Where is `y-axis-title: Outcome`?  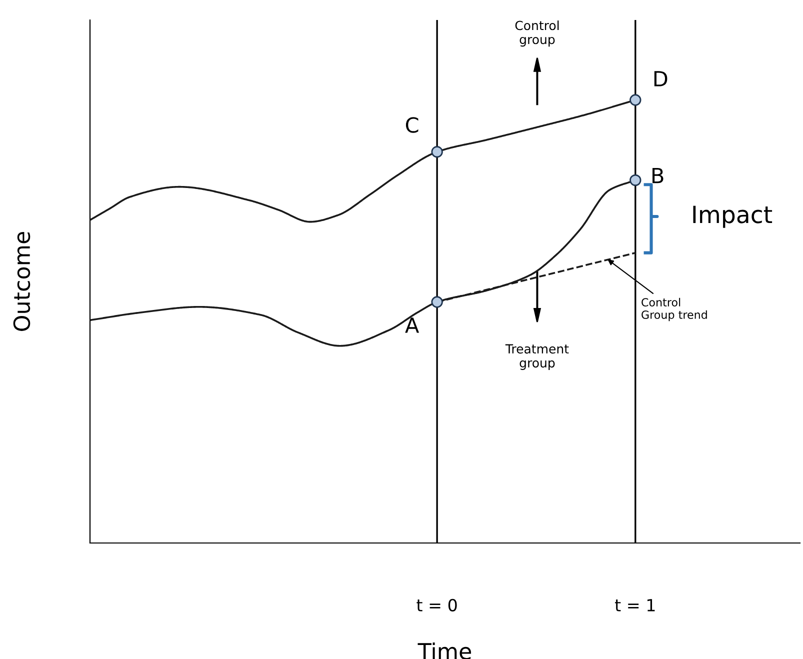
y-axis-title: Outcome is located at coordinates (21, 281).